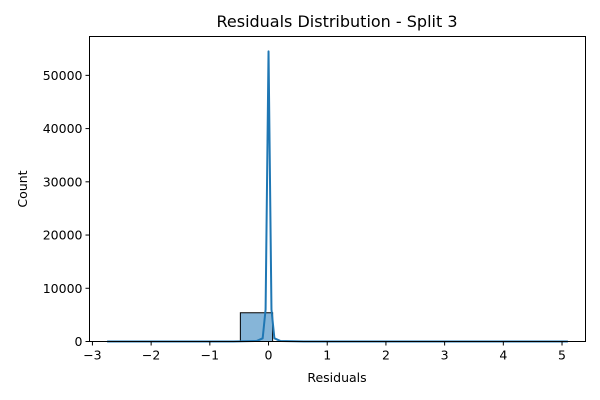 This screenshot has height=400, width=600. Describe the element at coordinates (63, 181) in the screenshot. I see `y-tick-label: 30000` at that location.